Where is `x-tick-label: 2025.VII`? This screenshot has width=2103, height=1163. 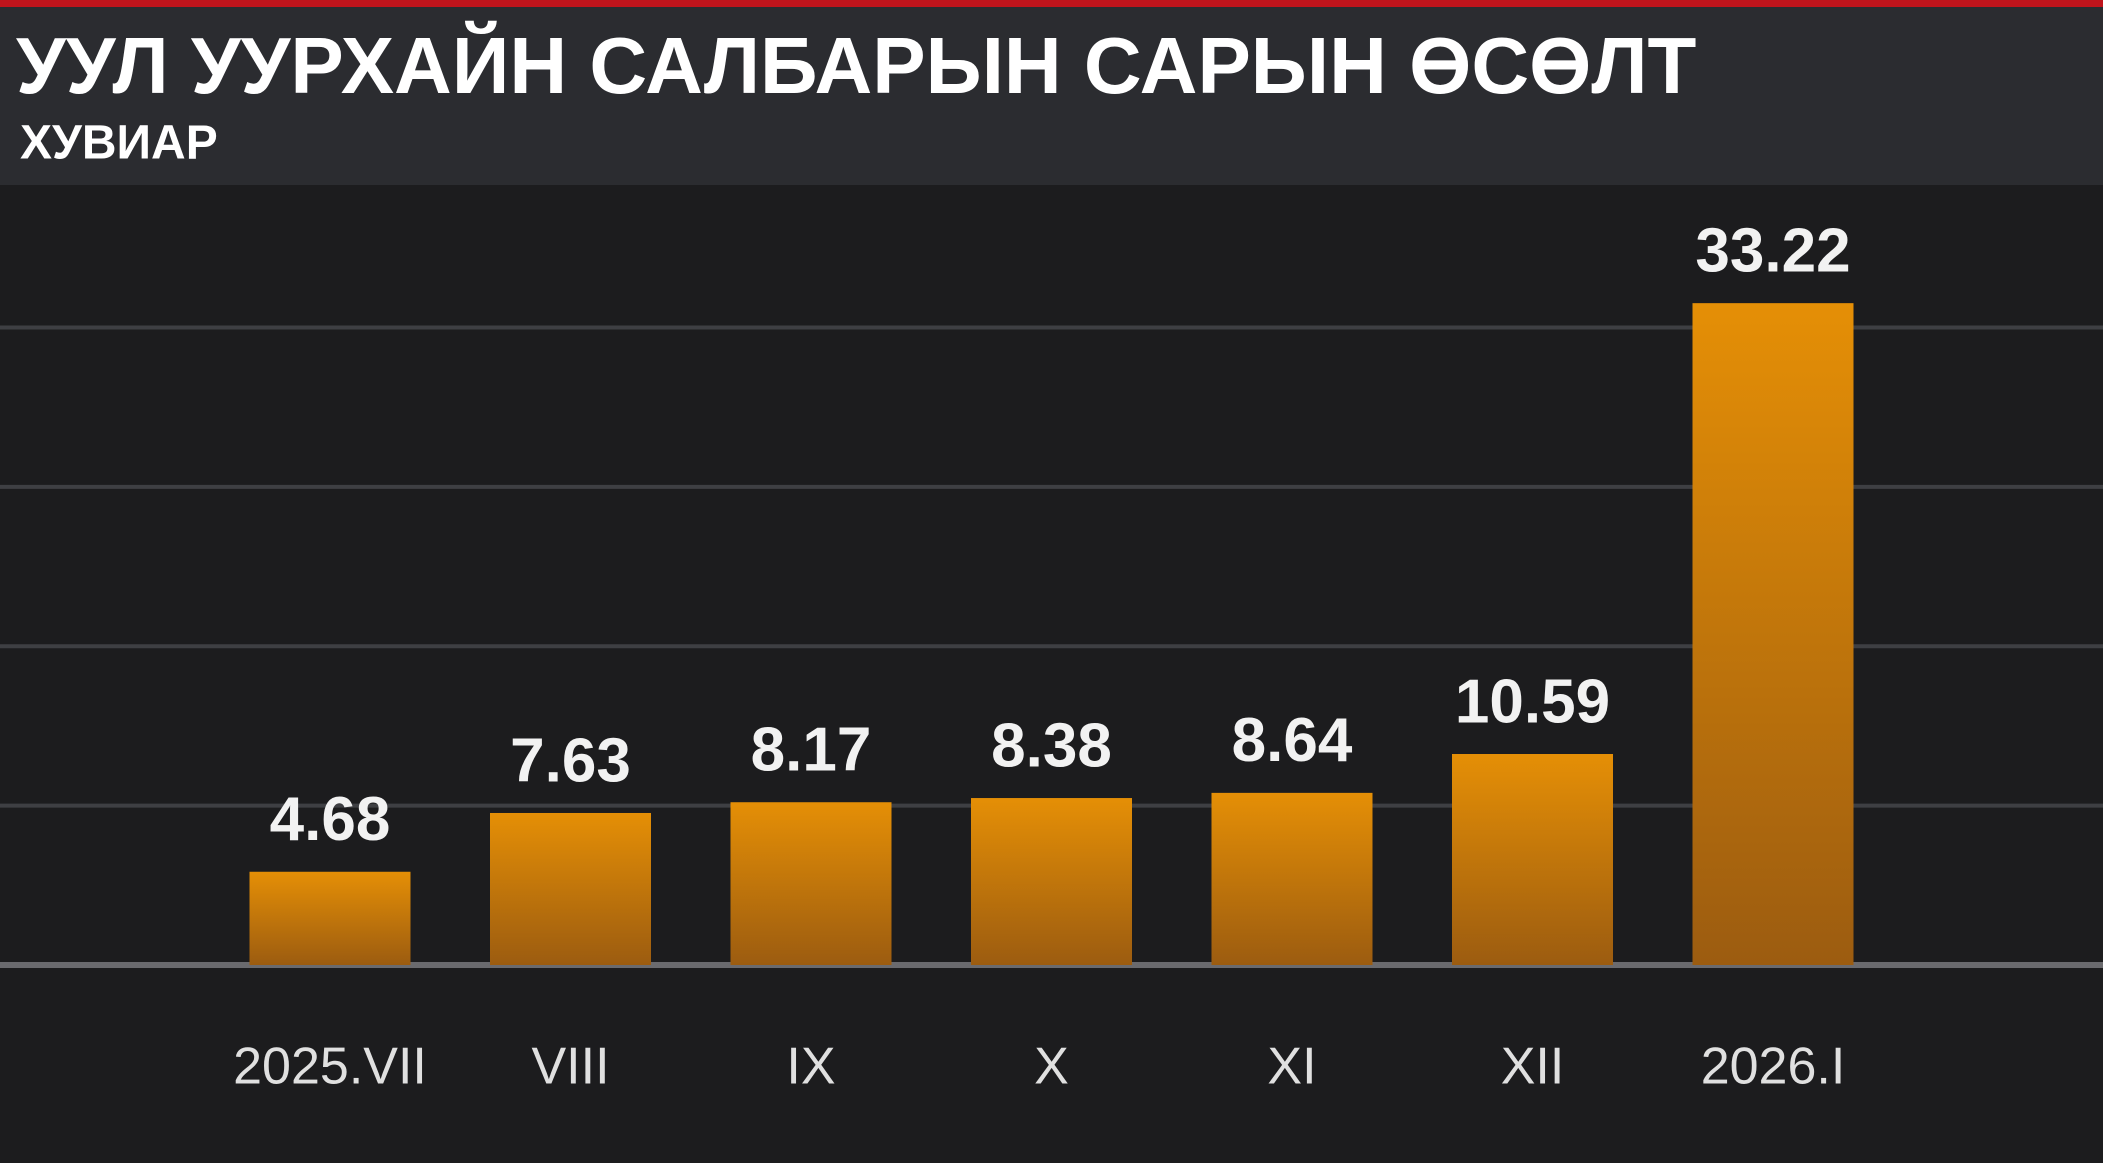 x-tick-label: 2025.VII is located at coordinates (330, 1067).